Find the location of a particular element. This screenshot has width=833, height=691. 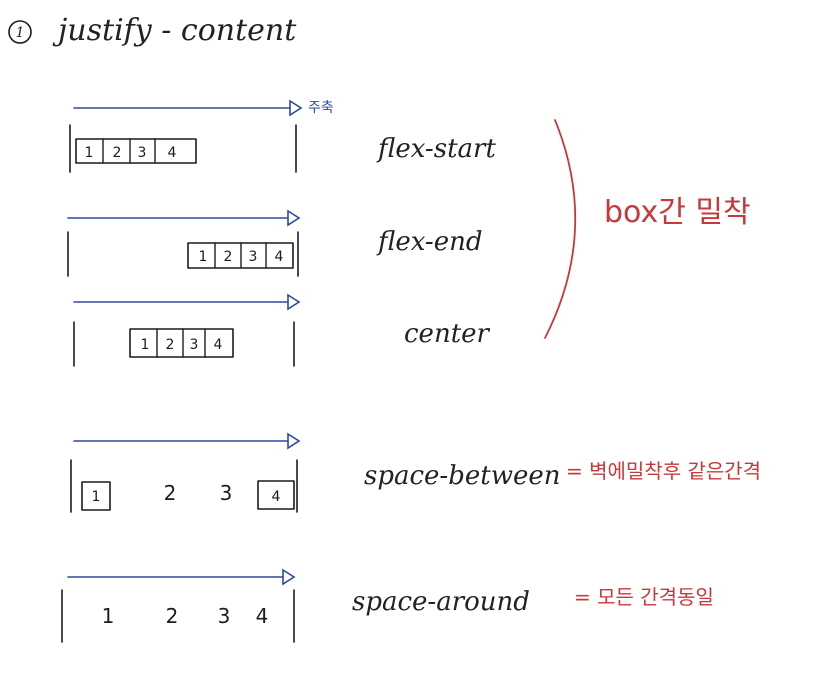

title-number: 1 is located at coordinates (20, 33).